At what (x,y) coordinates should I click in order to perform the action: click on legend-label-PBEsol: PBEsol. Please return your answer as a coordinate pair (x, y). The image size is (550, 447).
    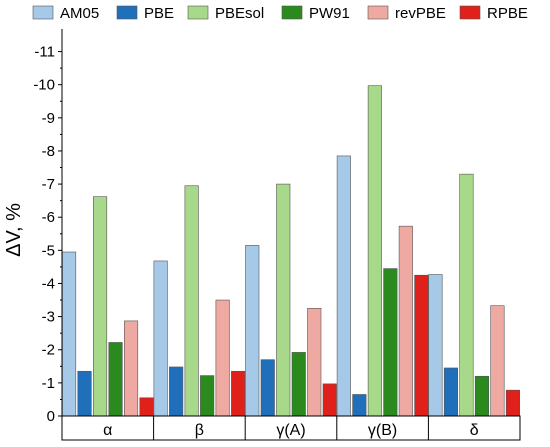
    Looking at the image, I should click on (239, 13).